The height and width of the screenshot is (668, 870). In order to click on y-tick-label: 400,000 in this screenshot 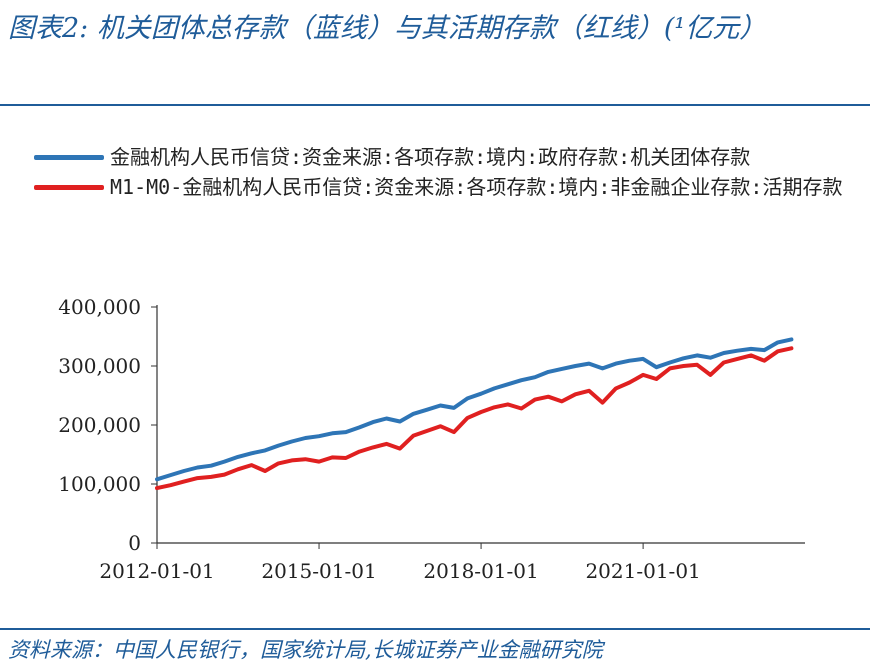, I will do `click(99, 307)`.